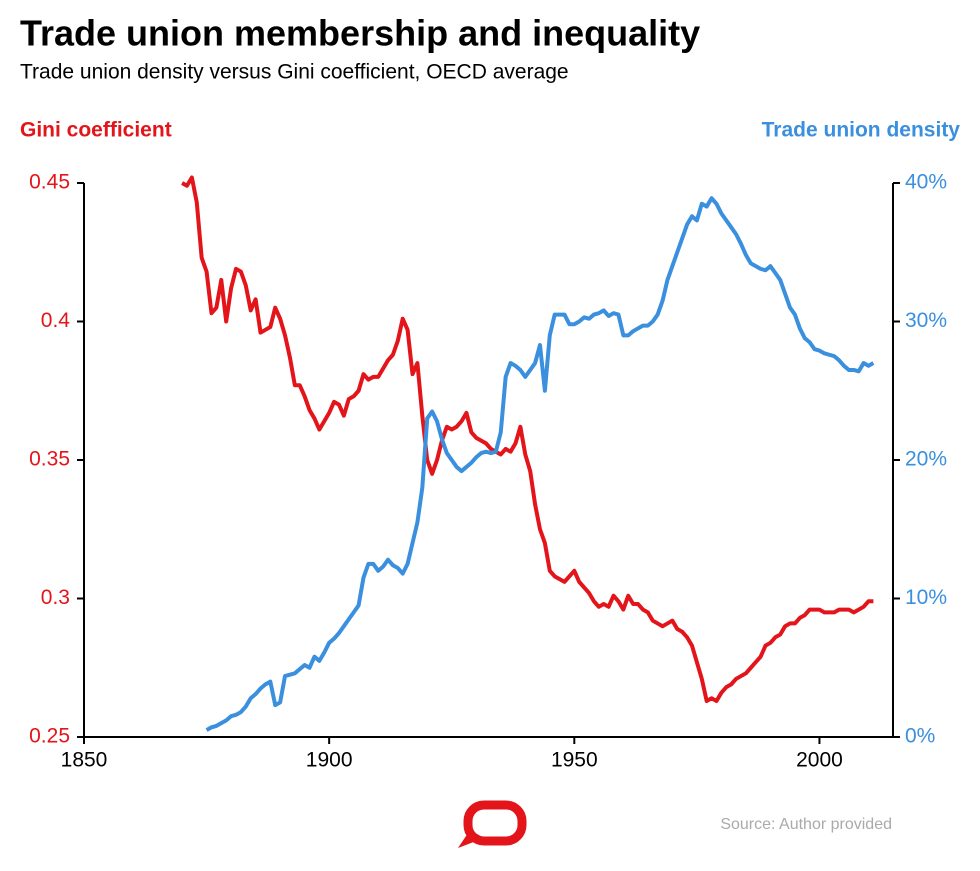 The image size is (980, 871). I want to click on x-tick-label: 1900, so click(329, 760).